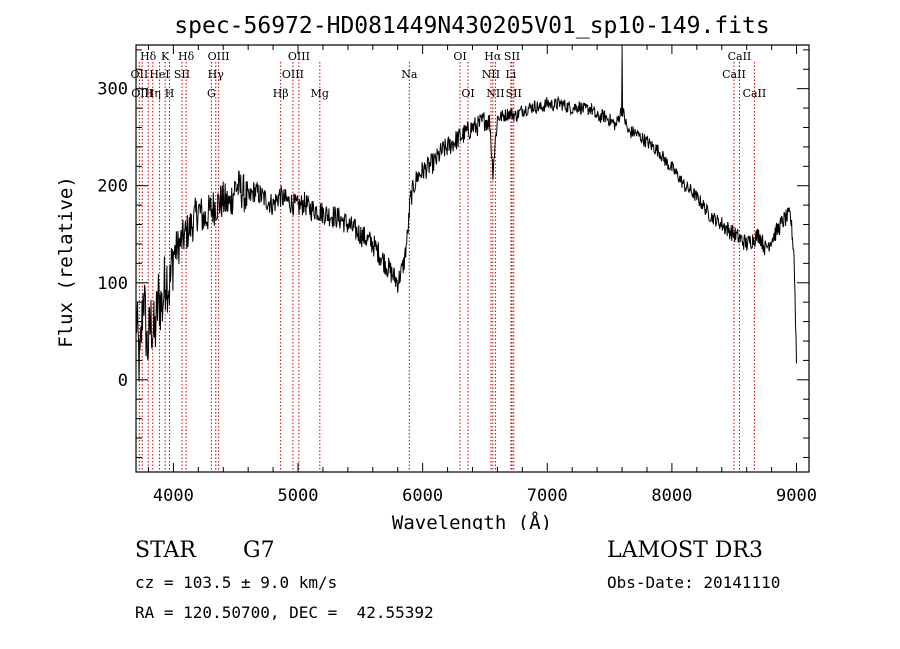 The width and height of the screenshot is (900, 649). I want to click on y-axis-label: Flux (relative), so click(66, 262).